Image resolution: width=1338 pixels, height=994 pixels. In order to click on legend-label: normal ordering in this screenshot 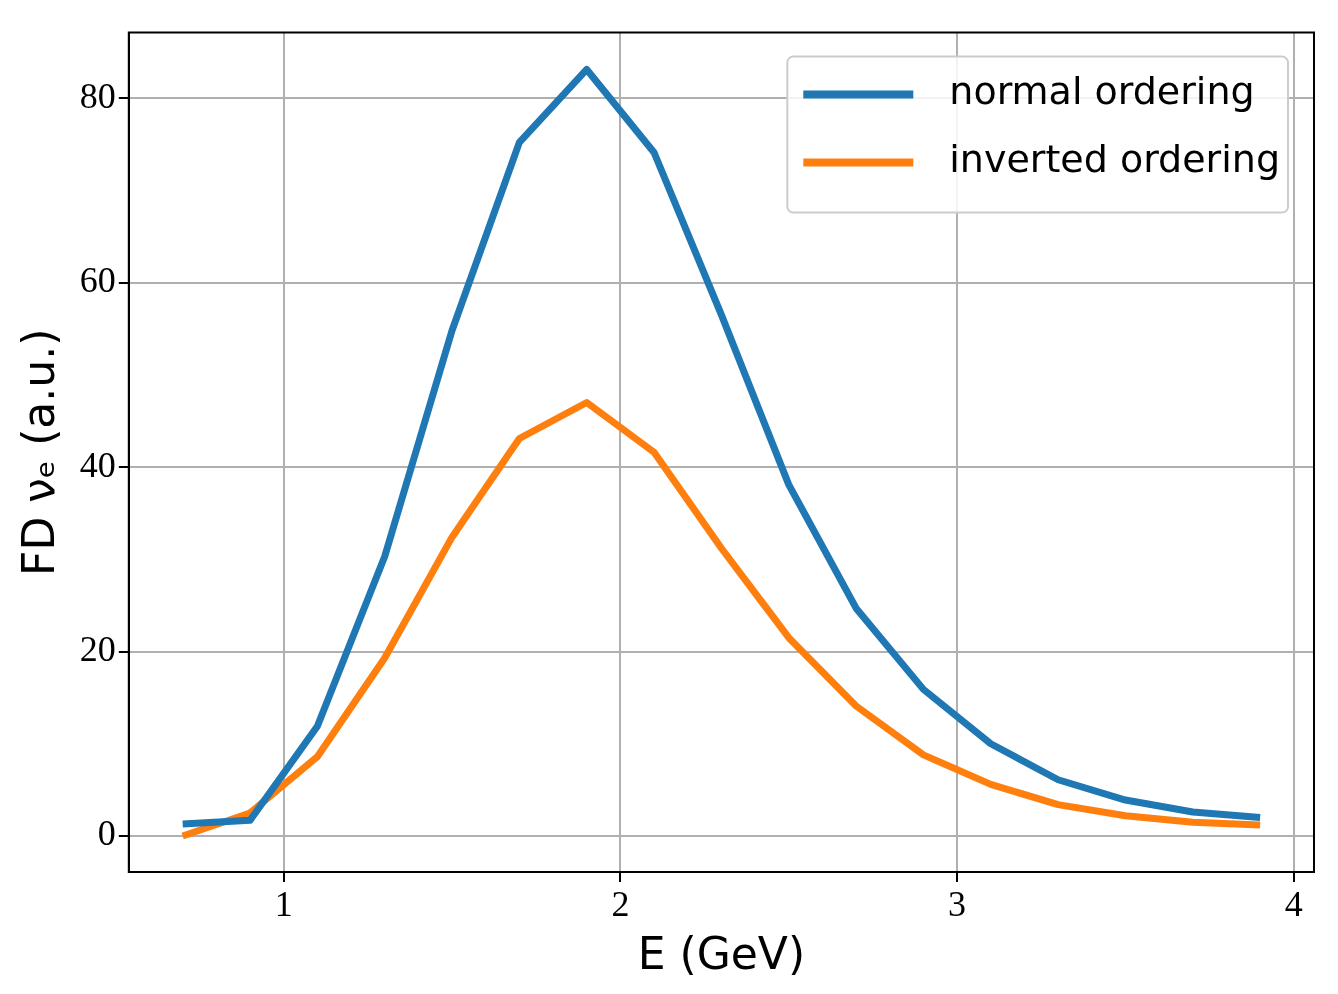, I will do `click(1102, 91)`.